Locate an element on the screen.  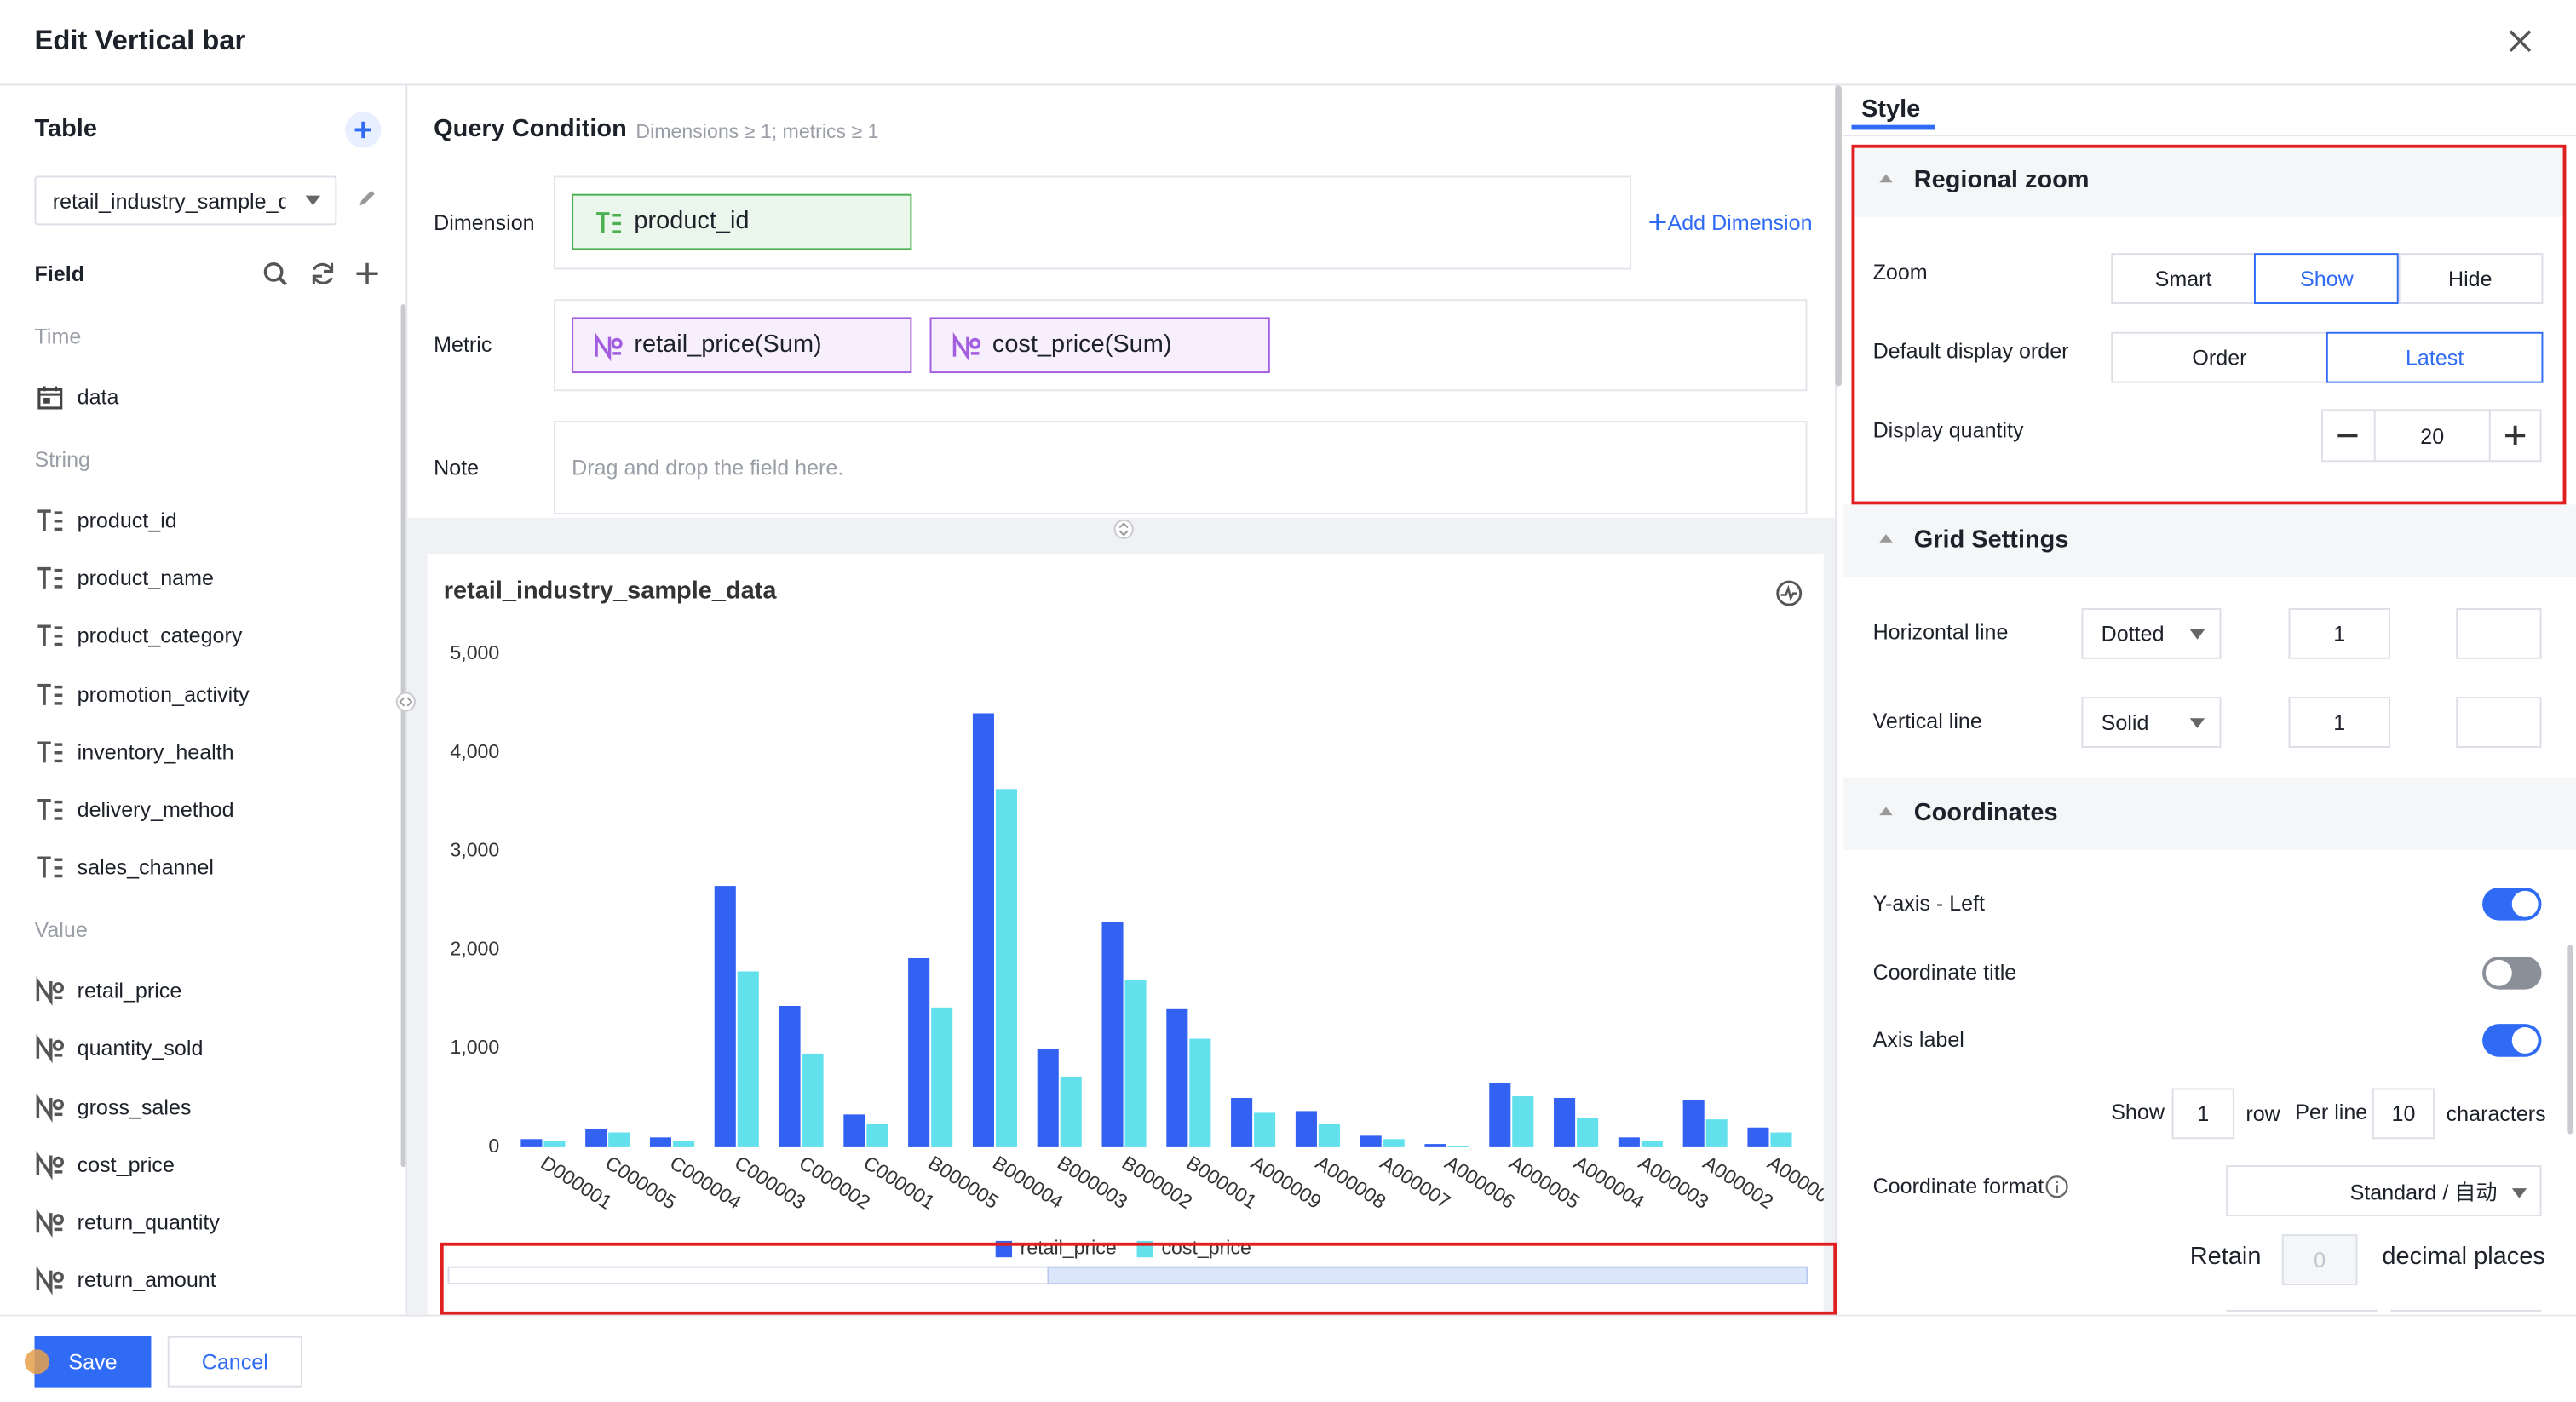
rows-input: 1 is located at coordinates (2203, 1114).